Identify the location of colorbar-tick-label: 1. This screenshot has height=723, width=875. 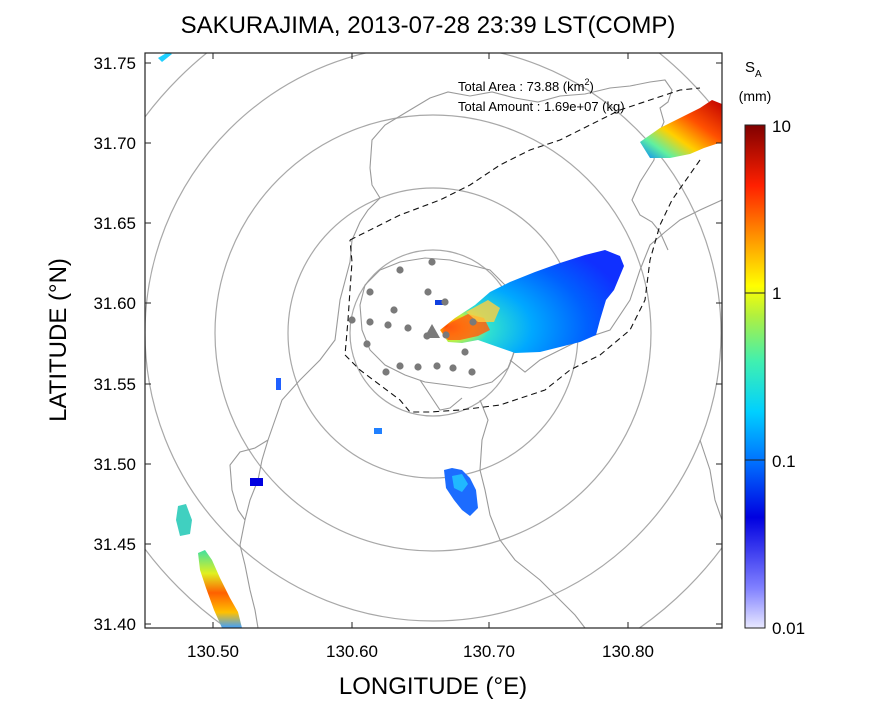
(776, 293).